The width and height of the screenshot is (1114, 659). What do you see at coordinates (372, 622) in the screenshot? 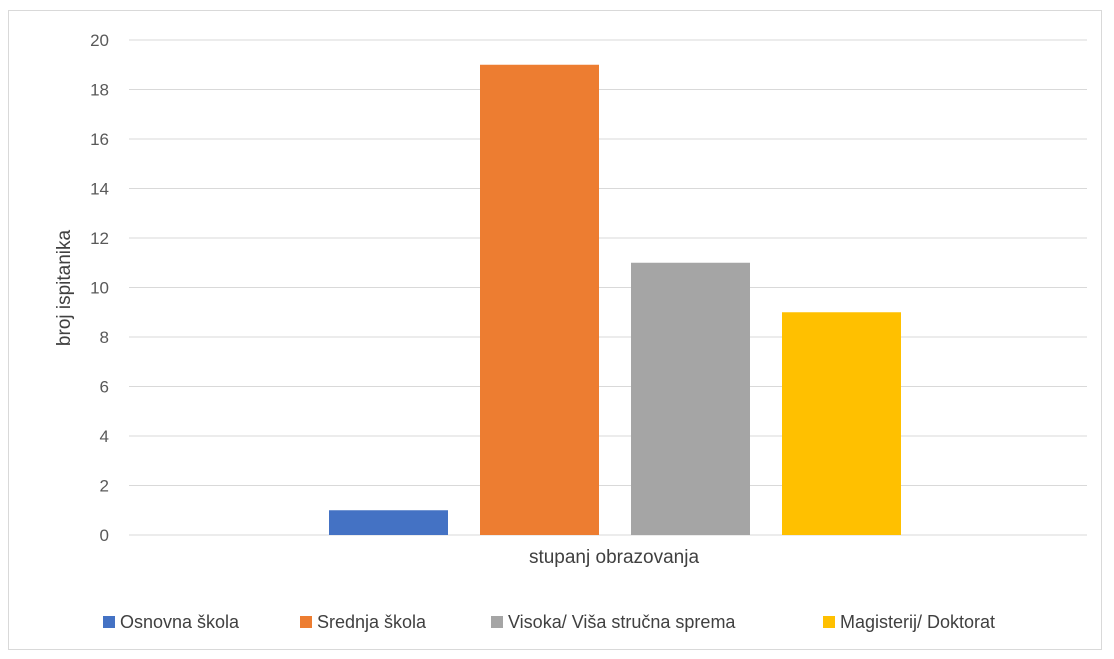
I see `legend-label: Srednja škola` at bounding box center [372, 622].